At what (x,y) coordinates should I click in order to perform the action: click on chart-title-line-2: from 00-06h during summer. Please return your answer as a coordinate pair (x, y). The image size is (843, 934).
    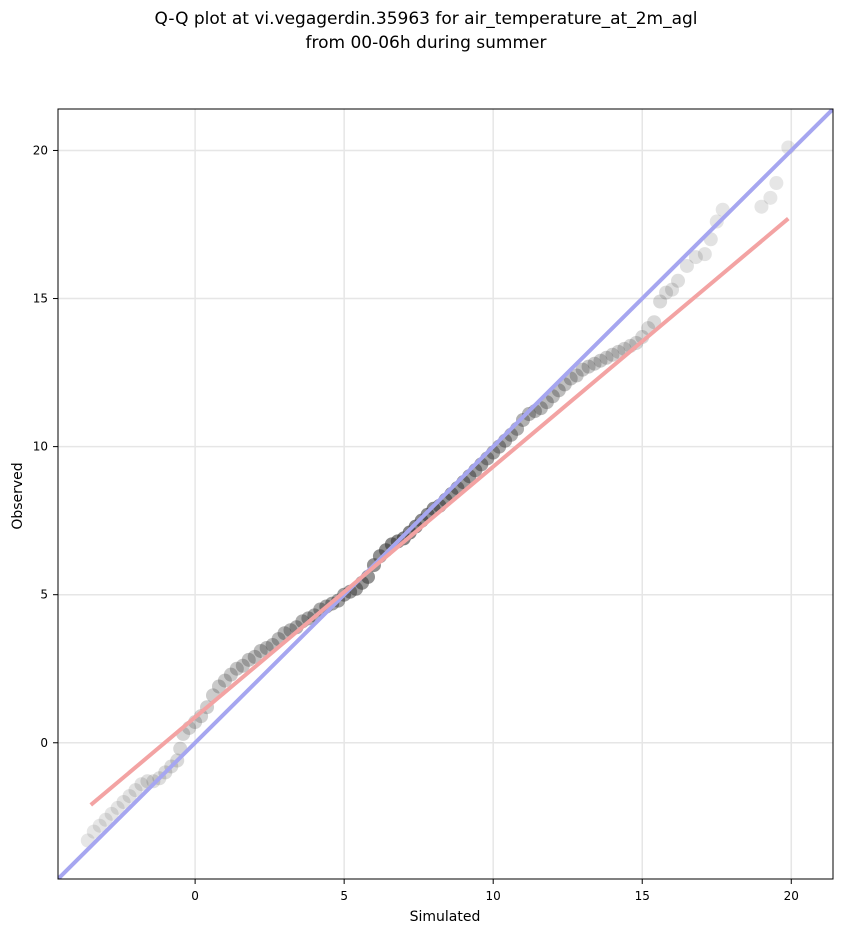
    Looking at the image, I should click on (426, 43).